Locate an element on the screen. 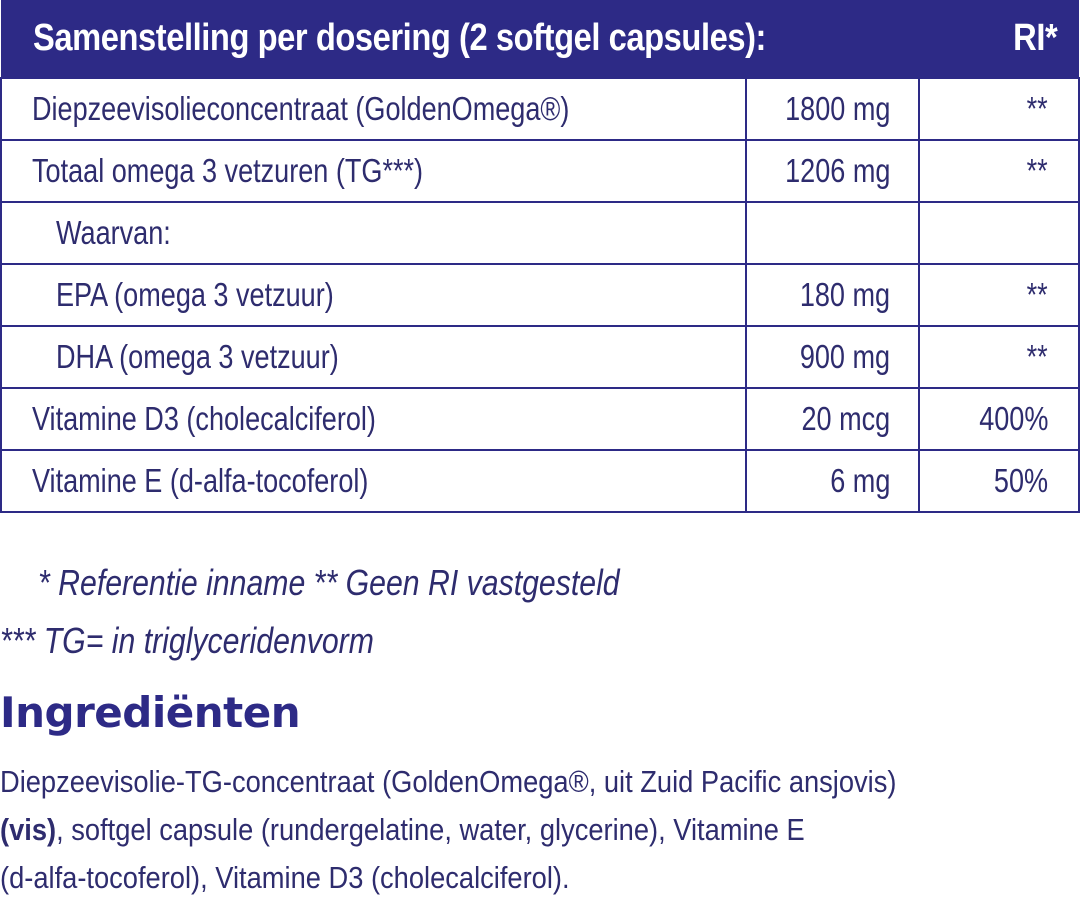 This screenshot has height=902, width=1080. nutrient-name: Totaal omega 3 vetzuren (TG***) is located at coordinates (373, 171).